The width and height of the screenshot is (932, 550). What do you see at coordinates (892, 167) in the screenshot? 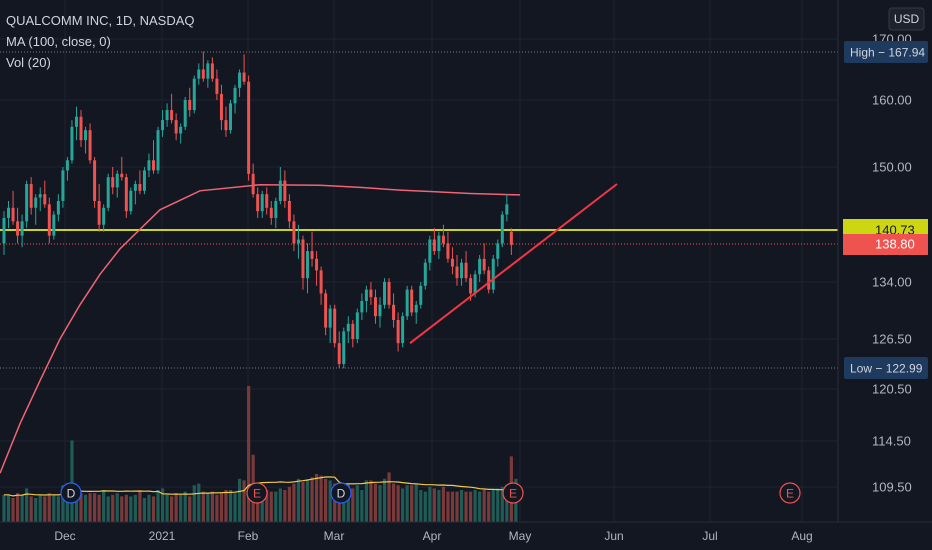
I see `y-tick-label: 150.00` at bounding box center [892, 167].